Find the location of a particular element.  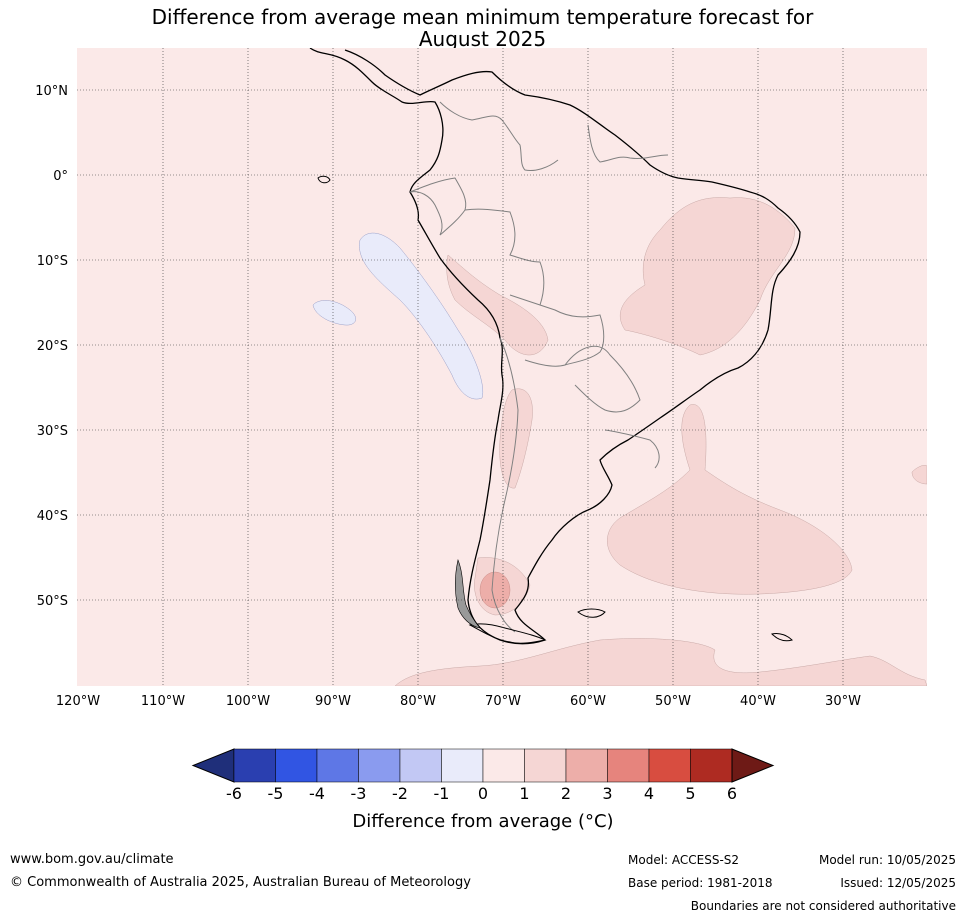

anomaly-neg1-0-regions is located at coordinates (398, 316).